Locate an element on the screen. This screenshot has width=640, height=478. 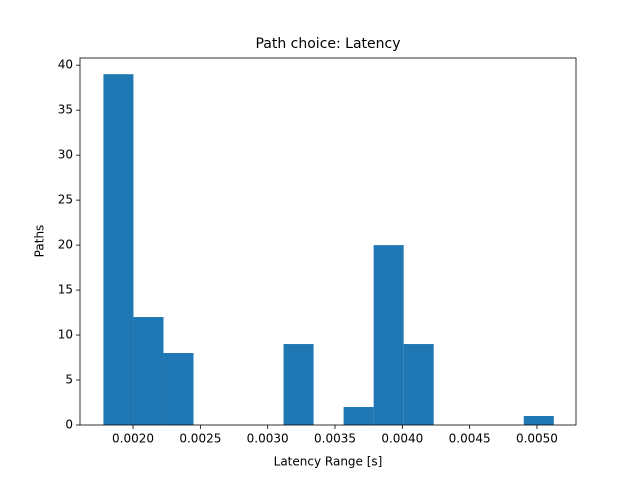
y-tick-label: 35 is located at coordinates (65, 110).